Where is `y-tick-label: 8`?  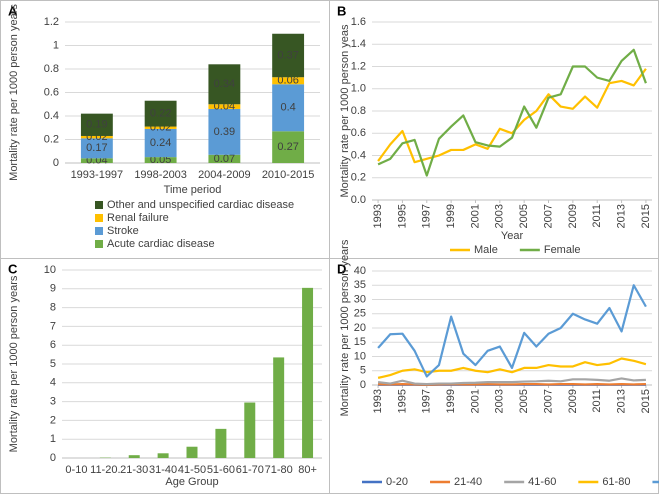 y-tick-label: 8 is located at coordinates (53, 308).